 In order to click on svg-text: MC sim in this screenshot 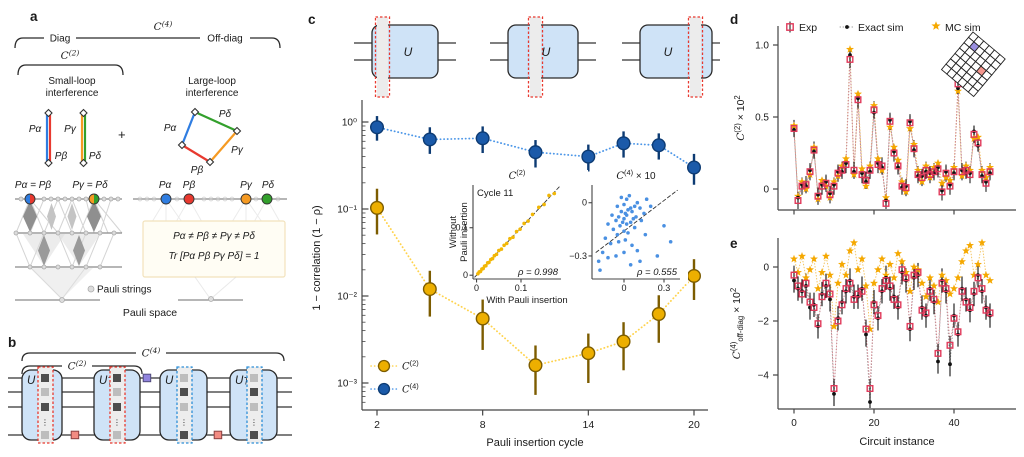, I will do `click(963, 28)`.